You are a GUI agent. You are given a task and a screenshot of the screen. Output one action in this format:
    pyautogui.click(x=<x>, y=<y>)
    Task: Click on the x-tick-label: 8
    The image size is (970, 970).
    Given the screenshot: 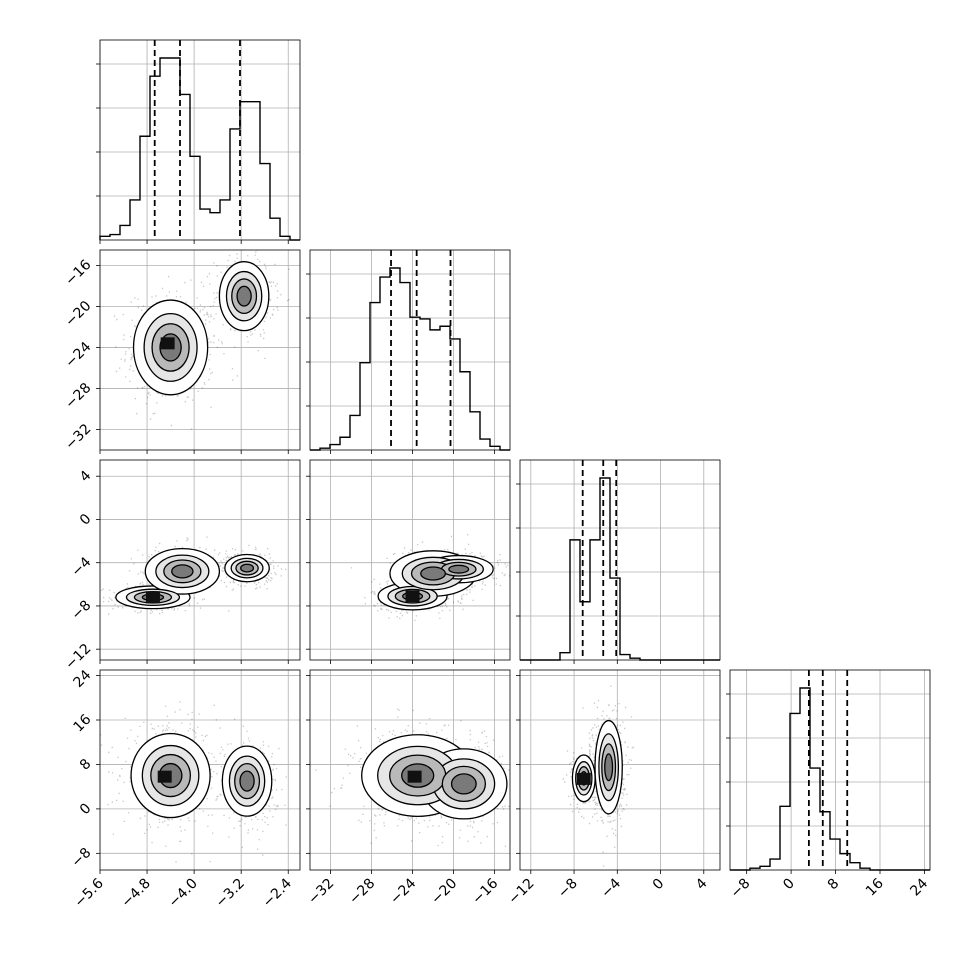 What is the action you would take?
    pyautogui.click(x=834, y=885)
    